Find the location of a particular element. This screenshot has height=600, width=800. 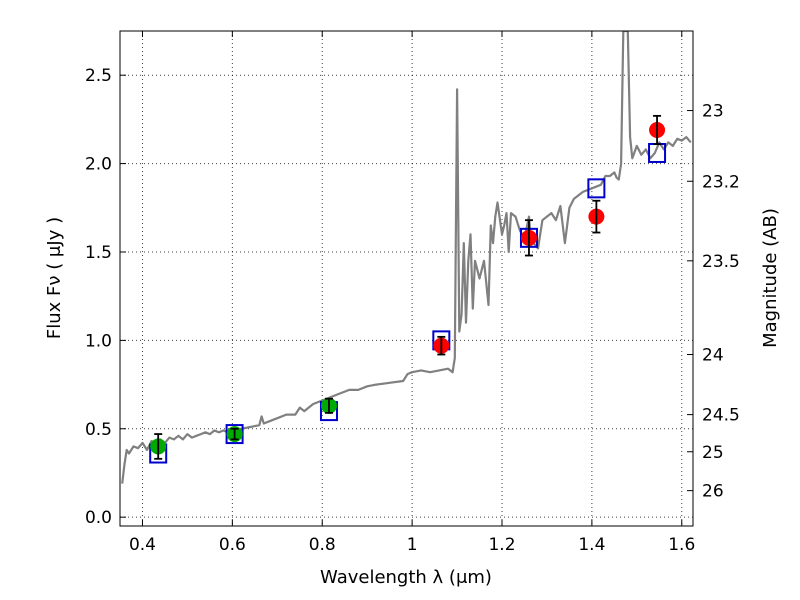

y-tick-label: 2.5 is located at coordinates (98, 76).